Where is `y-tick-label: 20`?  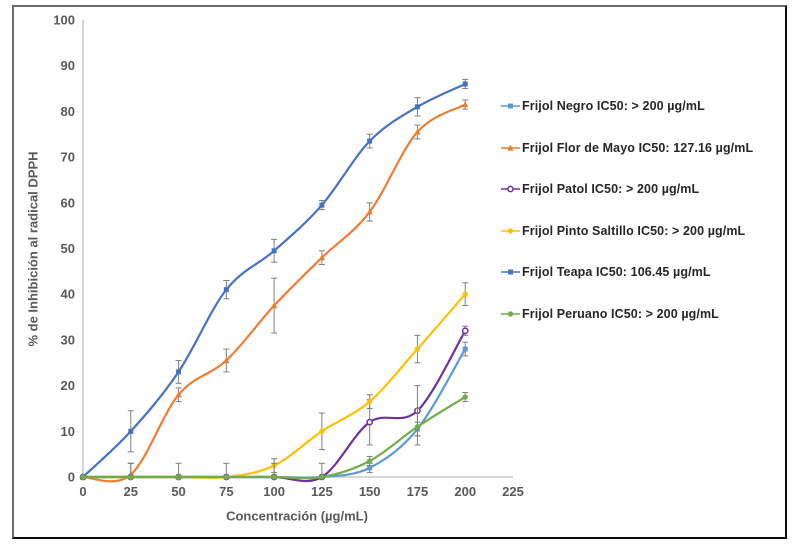
y-tick-label: 20 is located at coordinates (68, 385).